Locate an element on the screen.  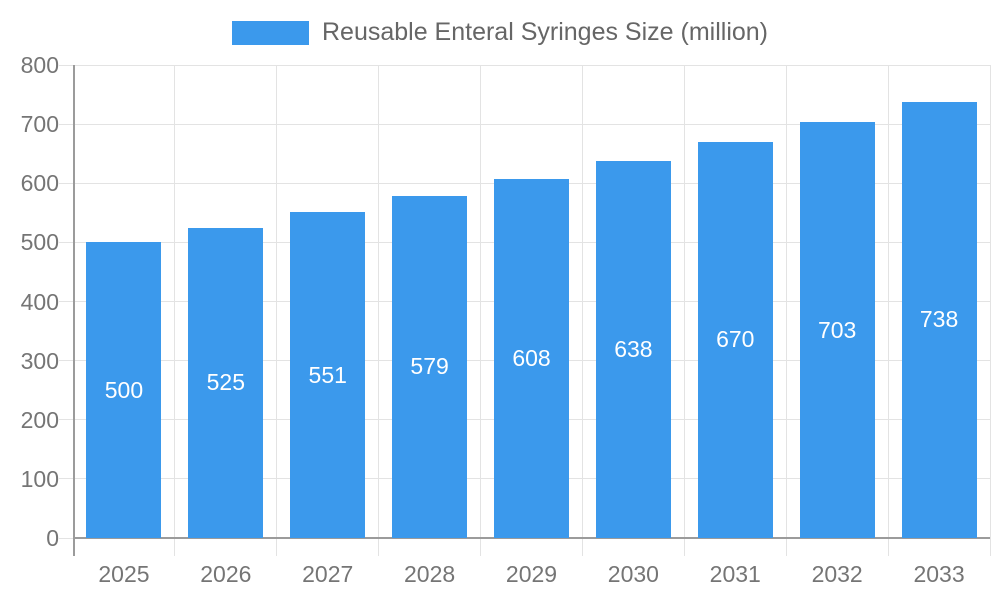
legend-color-swatch is located at coordinates (270, 32).